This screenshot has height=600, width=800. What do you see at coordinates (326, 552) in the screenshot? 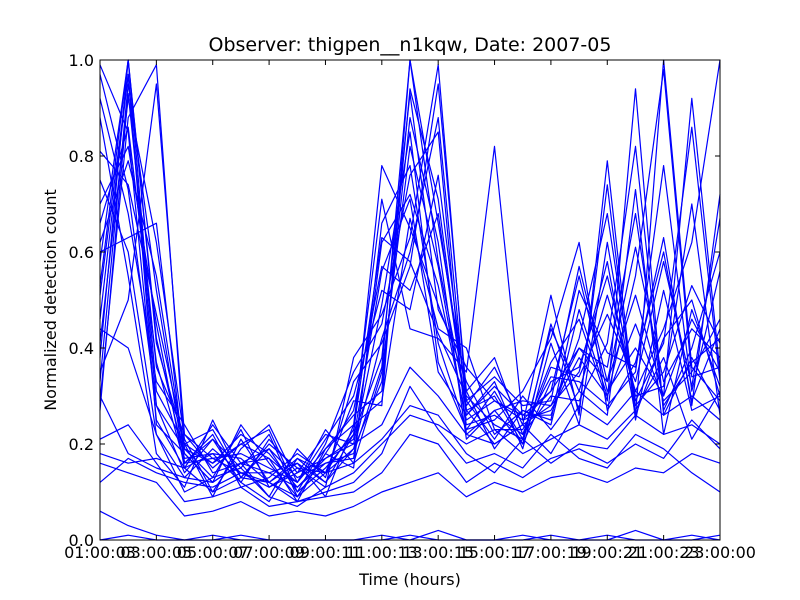
I see `x-tick-label: 09:00:11` at bounding box center [326, 552].